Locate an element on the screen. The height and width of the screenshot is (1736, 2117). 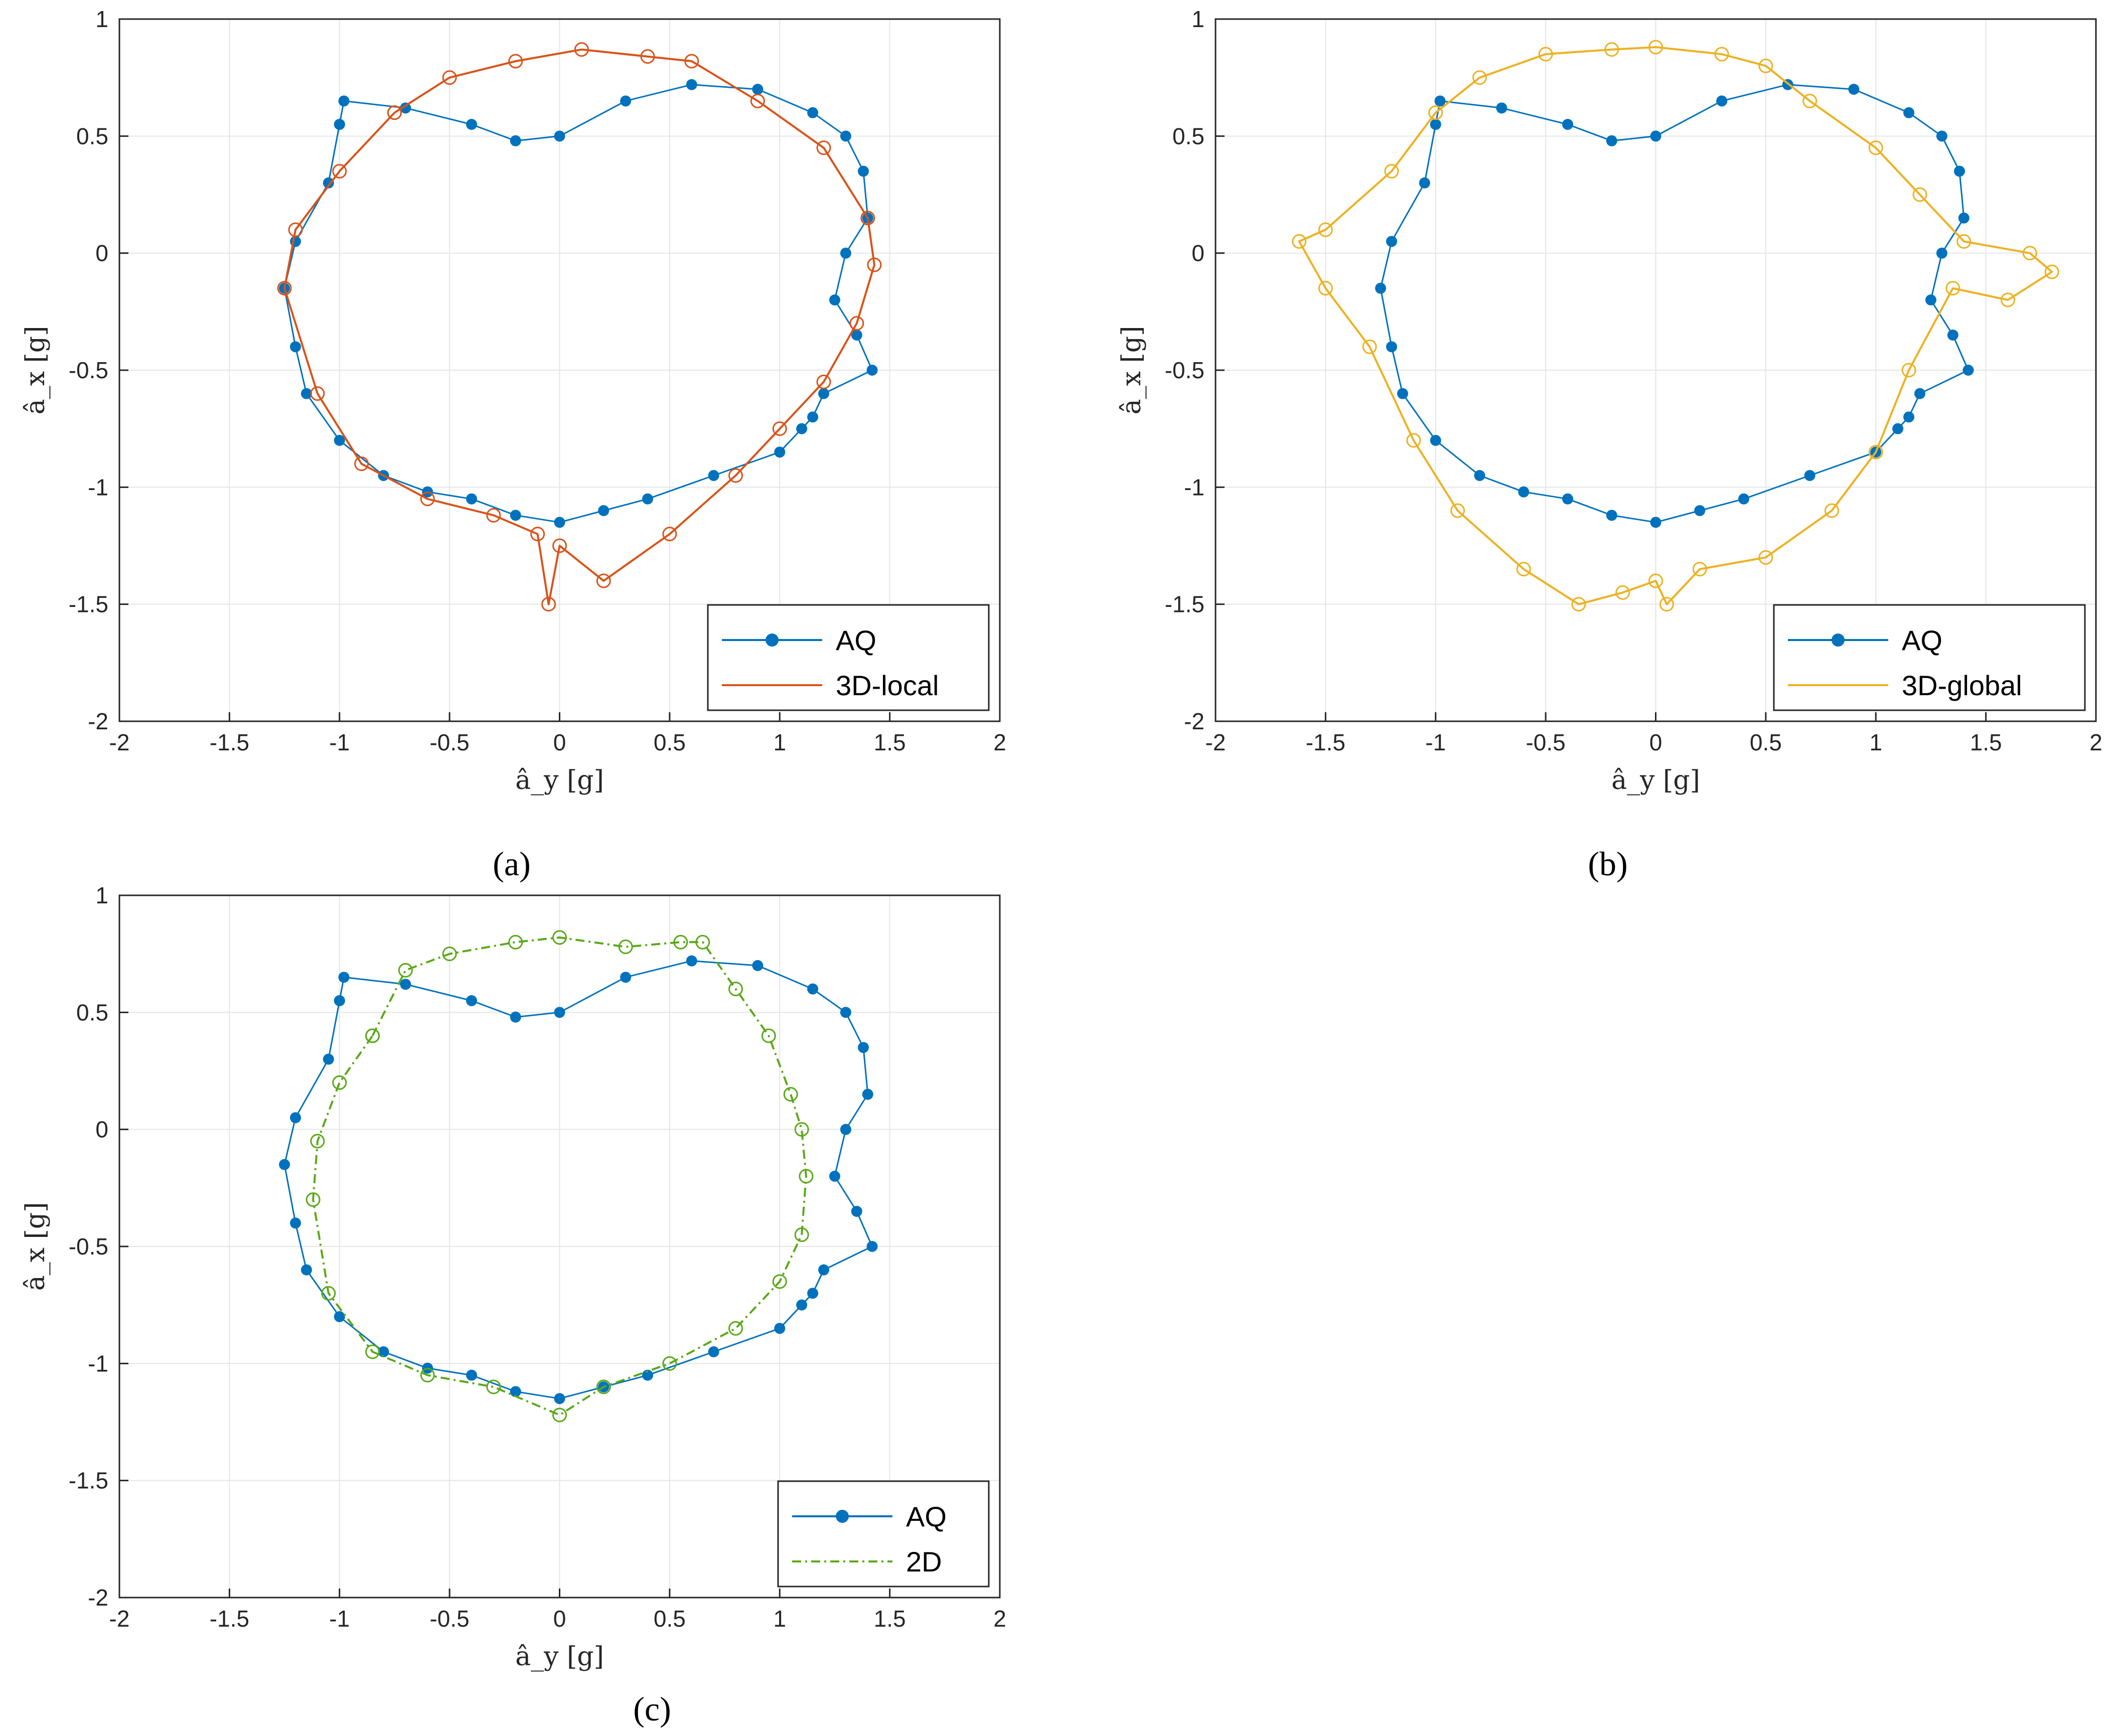
panel-c-legend-box is located at coordinates (883, 1534).